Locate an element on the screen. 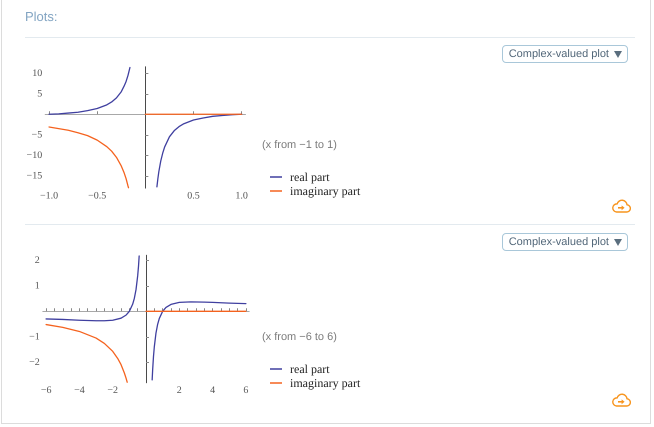  y-tick-label: 1 is located at coordinates (37, 286).